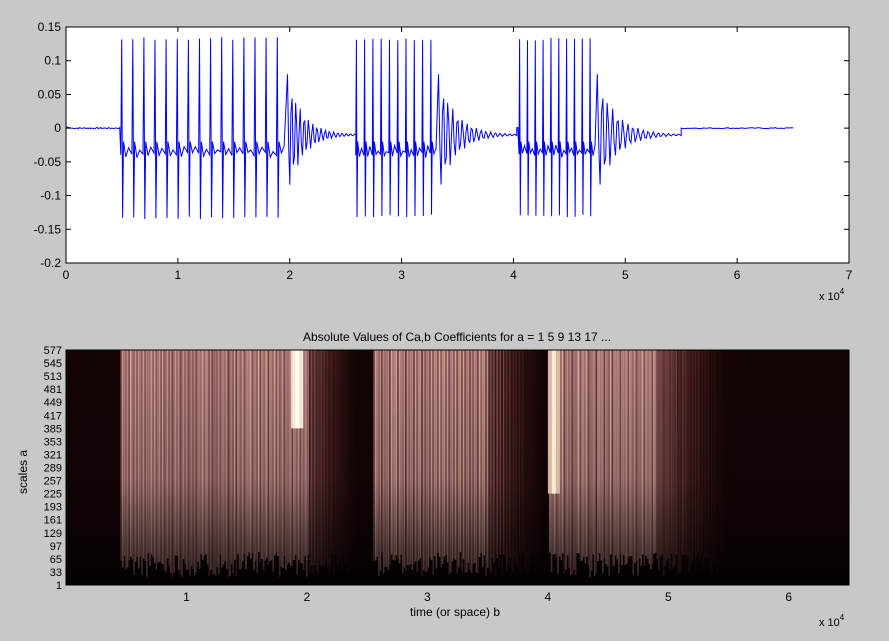 The height and width of the screenshot is (641, 889). Describe the element at coordinates (56, 547) in the screenshot. I see `coefficient-y-tick-label: 97` at that location.